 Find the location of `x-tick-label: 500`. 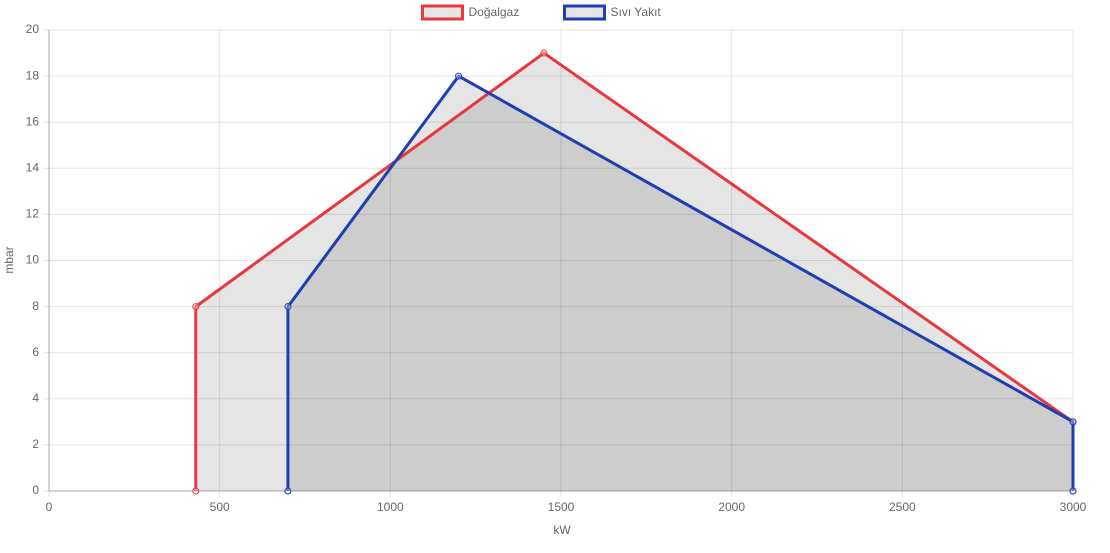

x-tick-label: 500 is located at coordinates (220, 507).